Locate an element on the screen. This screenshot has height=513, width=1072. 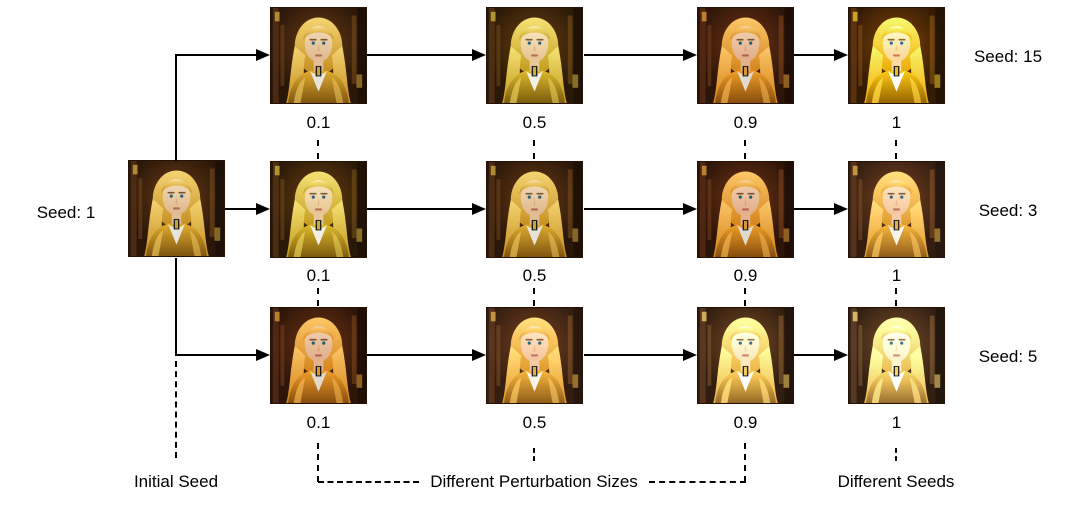
caption-perturbation-sizes: Different Perturbation Sizes is located at coordinates (534, 481).